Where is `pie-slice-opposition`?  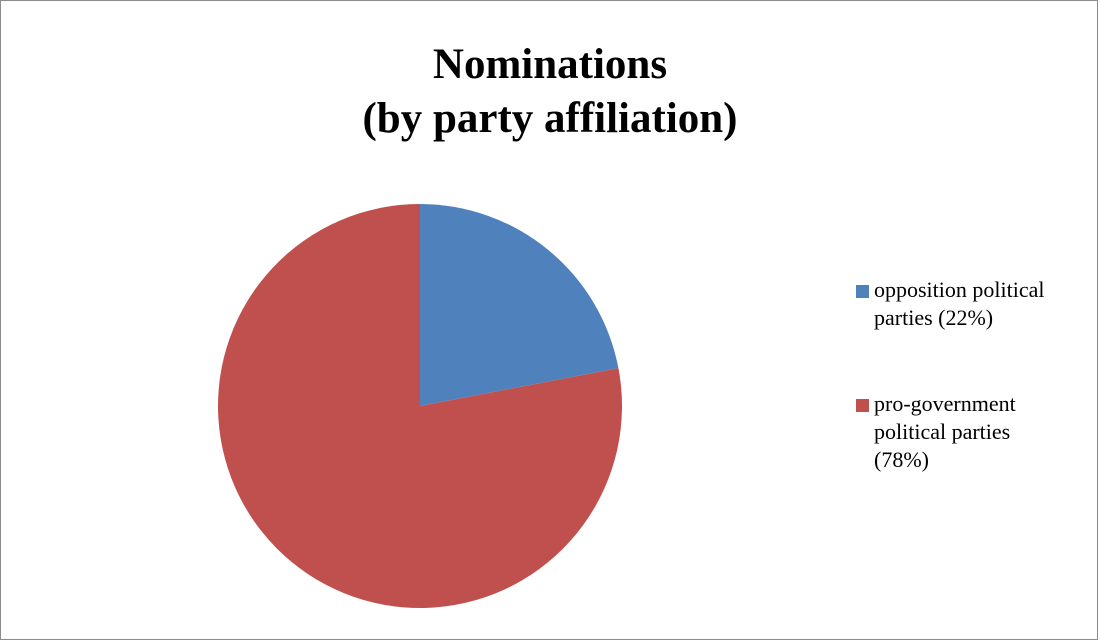 pie-slice-opposition is located at coordinates (519, 305).